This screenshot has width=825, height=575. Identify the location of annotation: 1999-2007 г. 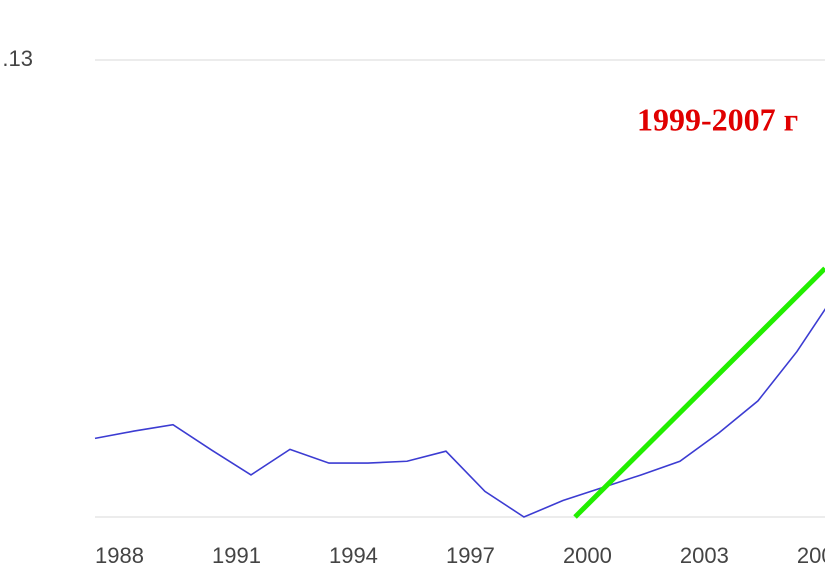
(717, 119).